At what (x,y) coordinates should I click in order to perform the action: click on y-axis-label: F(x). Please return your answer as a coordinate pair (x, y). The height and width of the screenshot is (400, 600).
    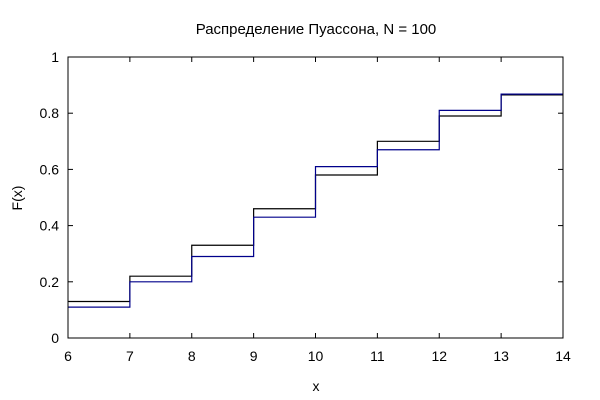
    Looking at the image, I should click on (17, 198).